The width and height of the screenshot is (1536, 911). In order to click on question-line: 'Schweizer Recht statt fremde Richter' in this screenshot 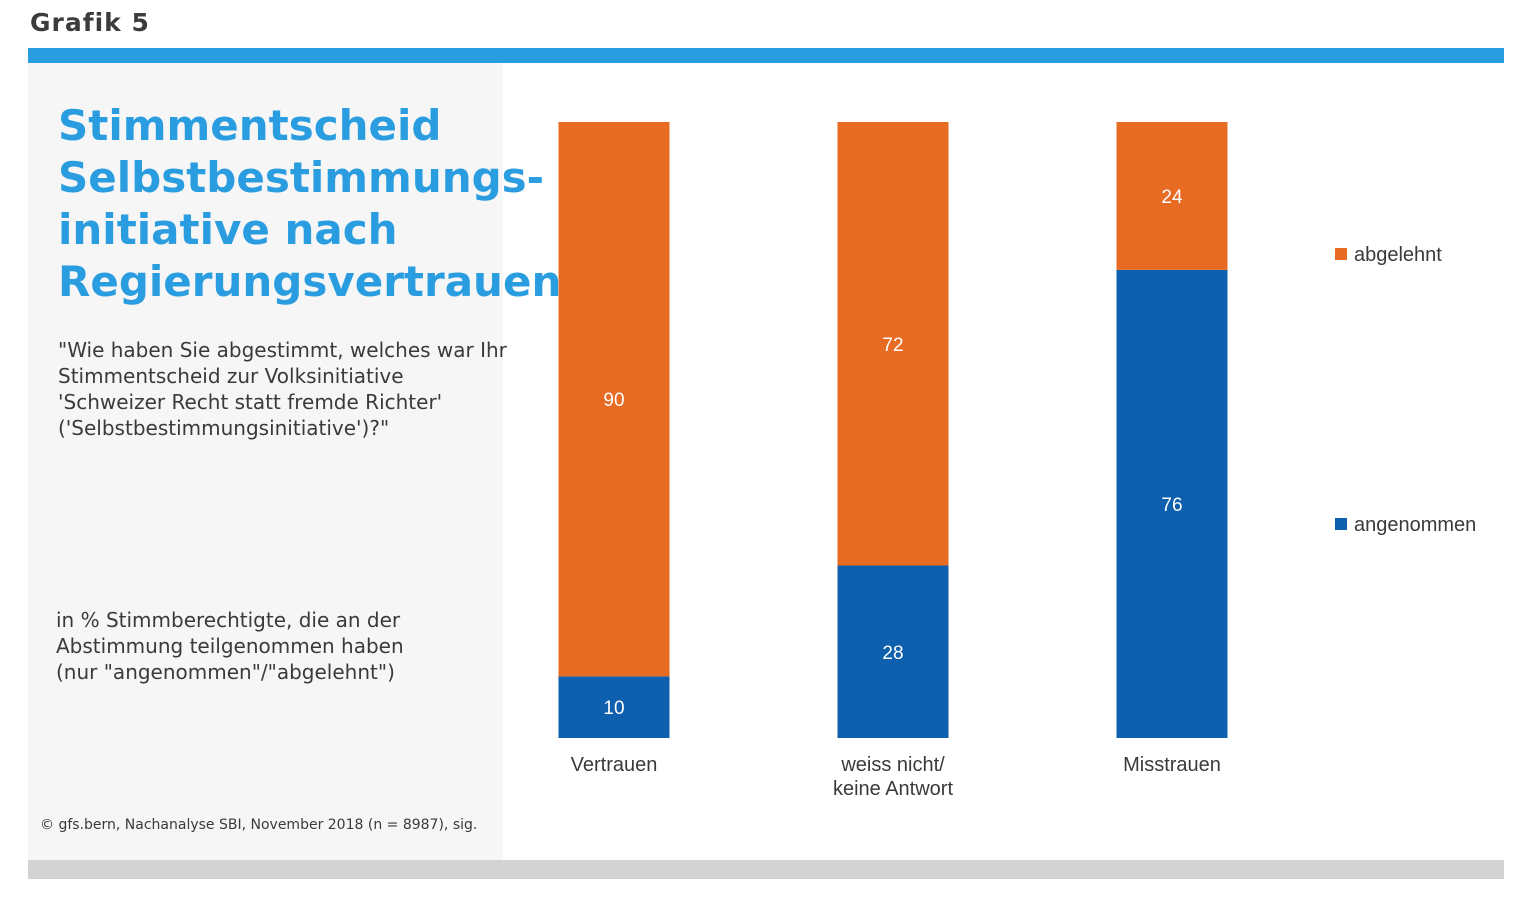, I will do `click(250, 402)`.